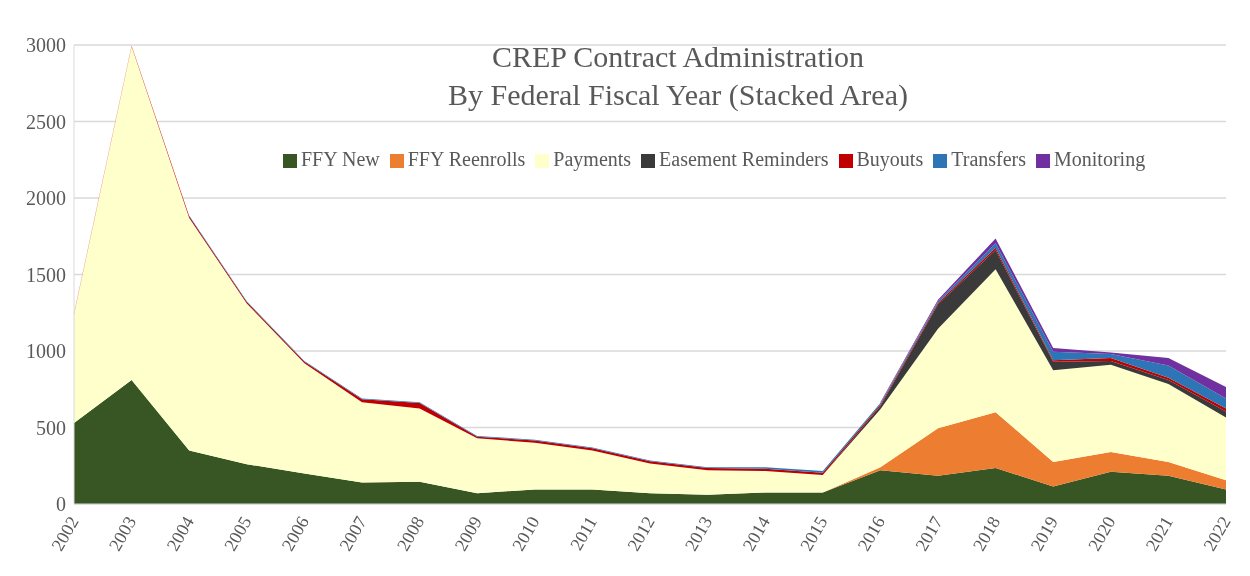  I want to click on y-tick-label: 2500, so click(46, 121).